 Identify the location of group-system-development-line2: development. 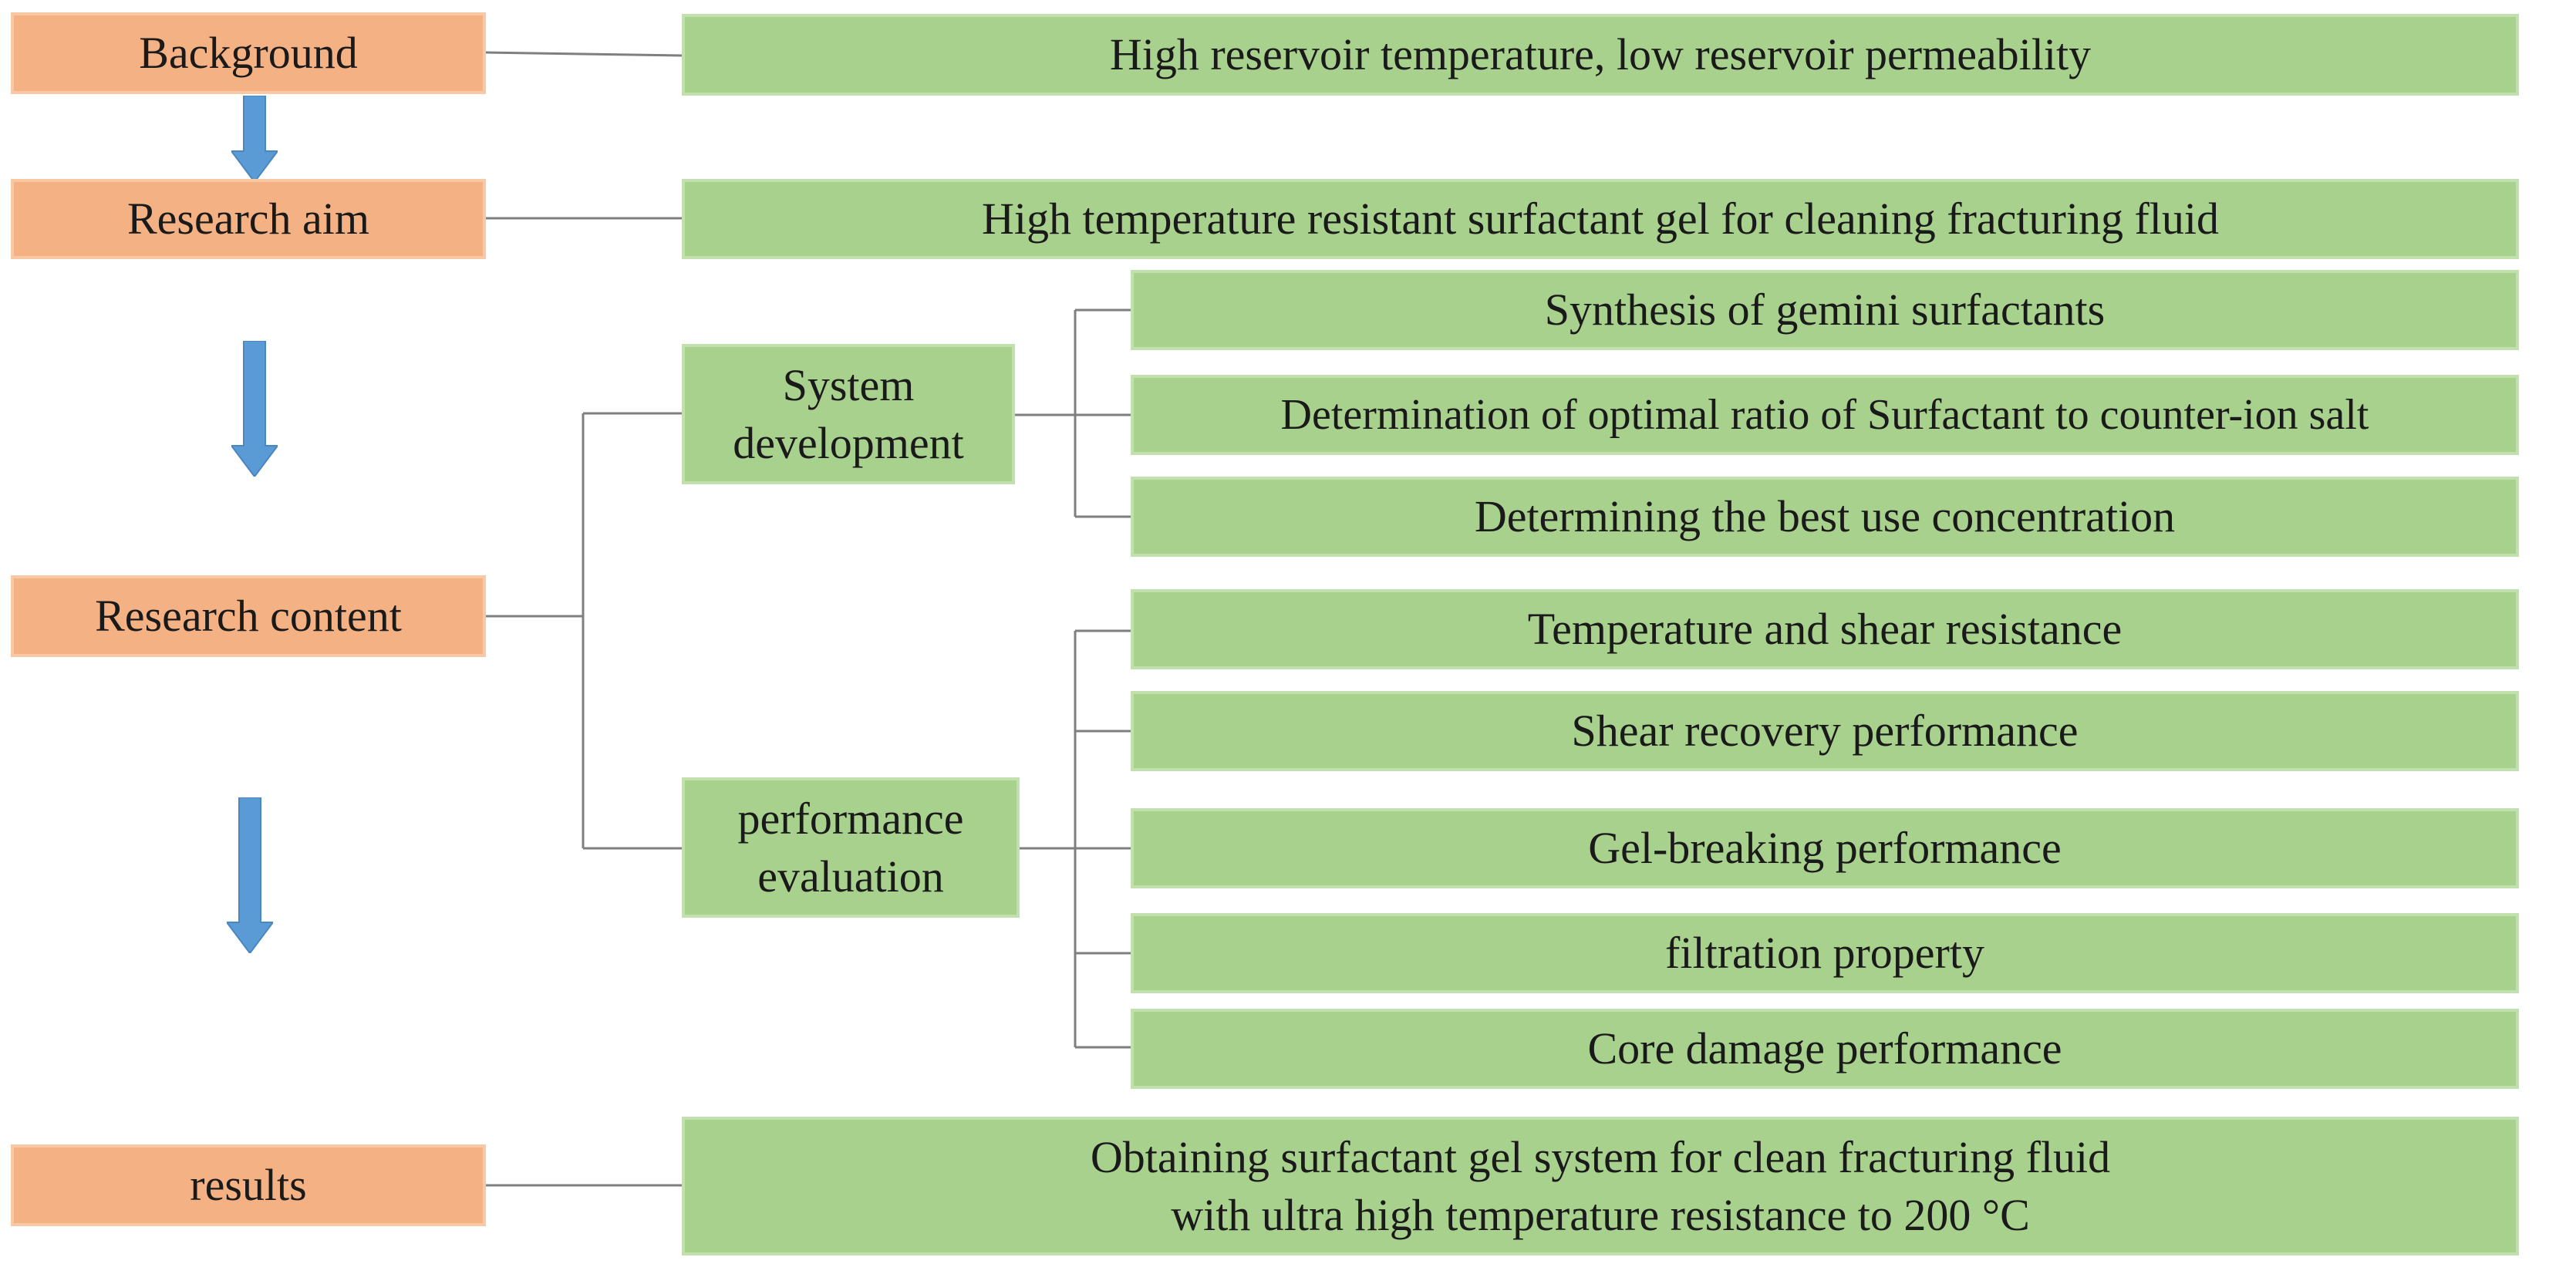
(848, 443).